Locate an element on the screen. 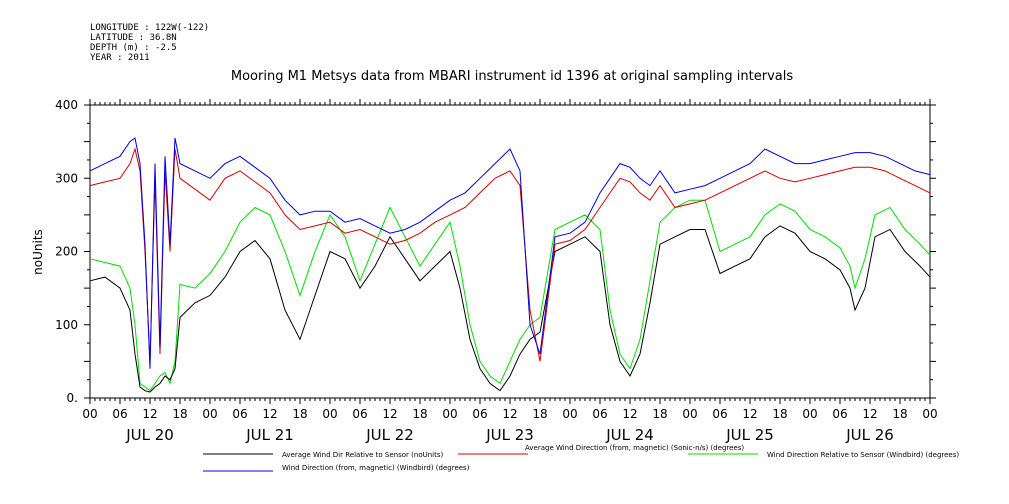 The image size is (1009, 504). y-tick-label: 300 is located at coordinates (66, 178).